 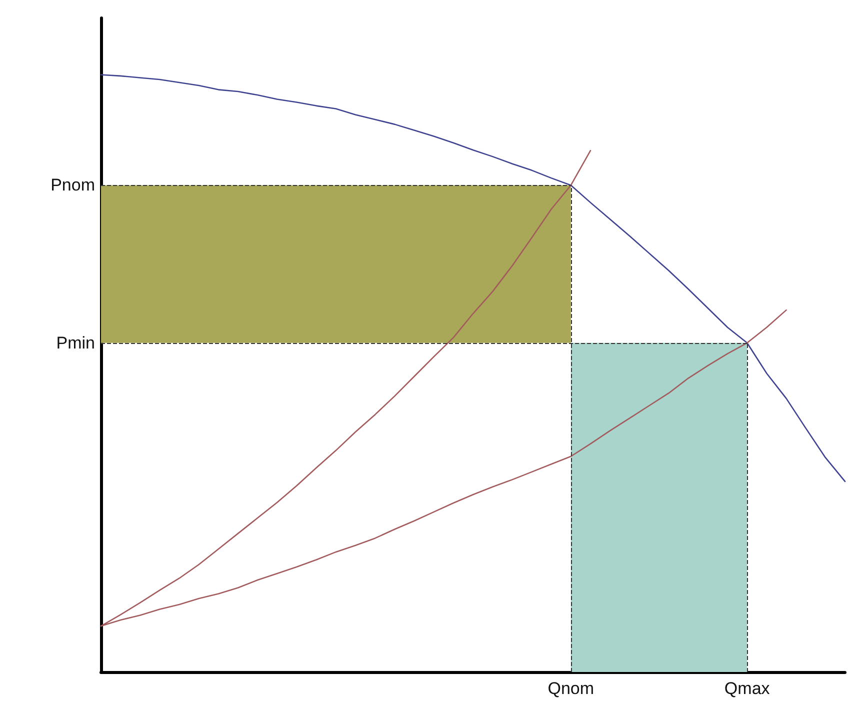 What do you see at coordinates (72, 185) in the screenshot?
I see `ref-line-label: Pnom` at bounding box center [72, 185].